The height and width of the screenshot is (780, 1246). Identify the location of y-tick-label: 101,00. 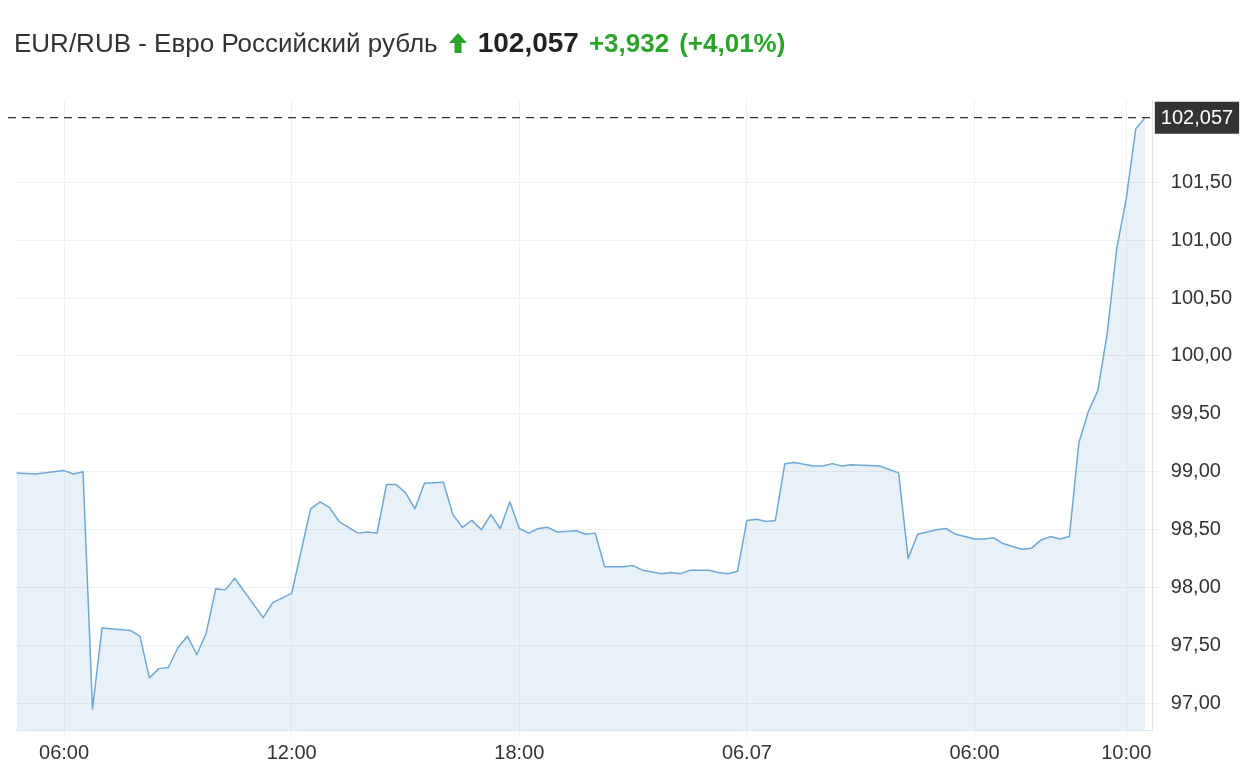
(1201, 238).